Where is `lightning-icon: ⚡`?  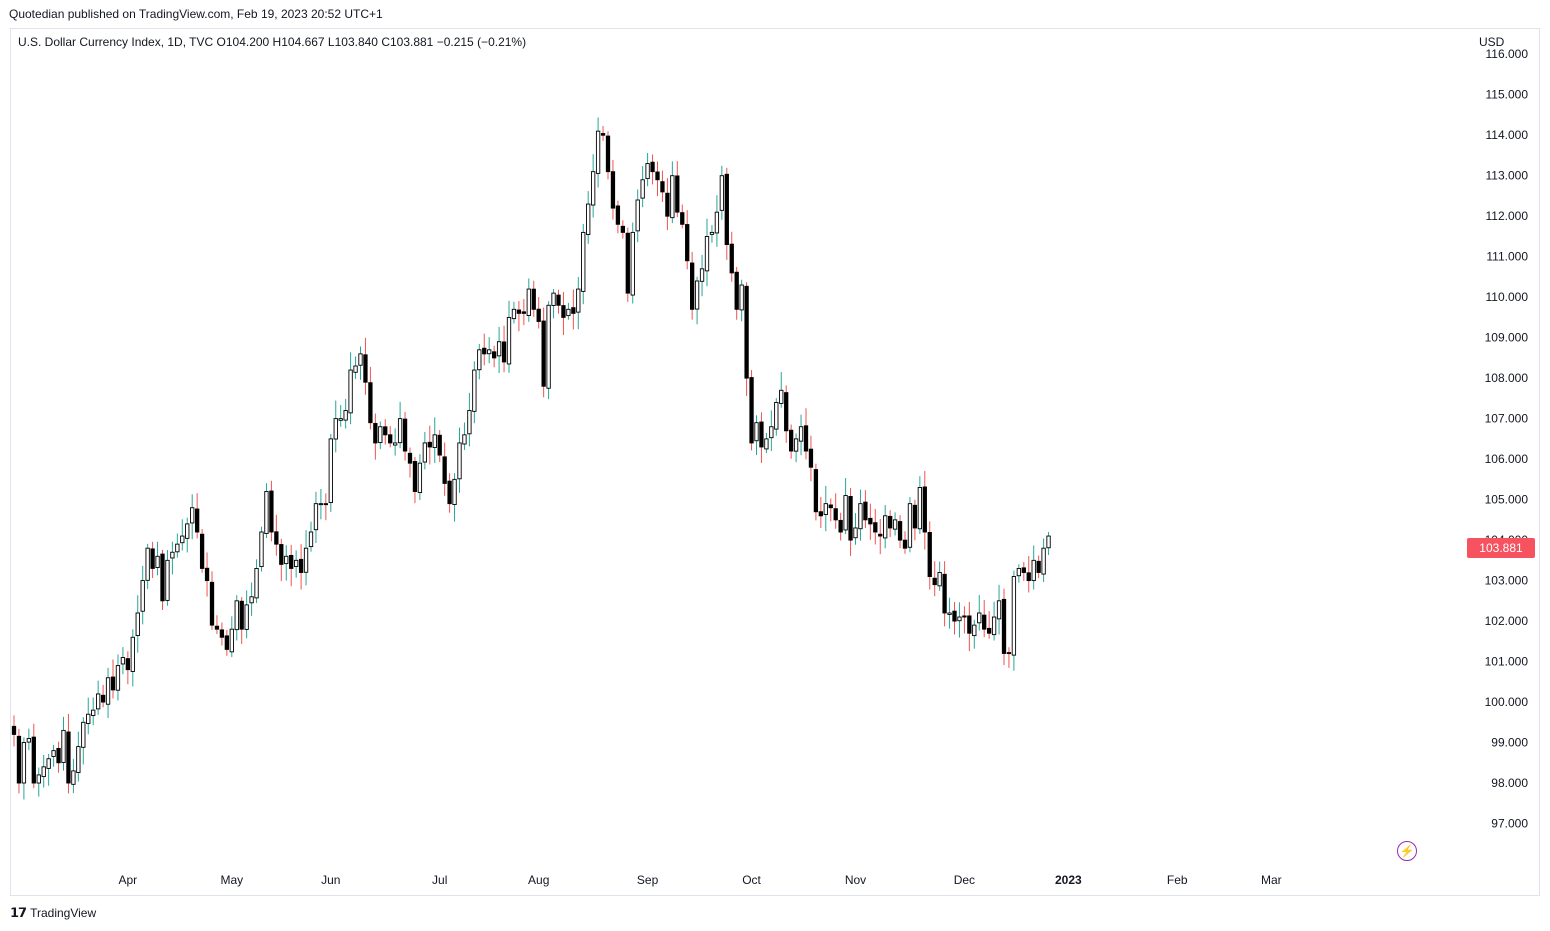 lightning-icon: ⚡ is located at coordinates (1407, 851).